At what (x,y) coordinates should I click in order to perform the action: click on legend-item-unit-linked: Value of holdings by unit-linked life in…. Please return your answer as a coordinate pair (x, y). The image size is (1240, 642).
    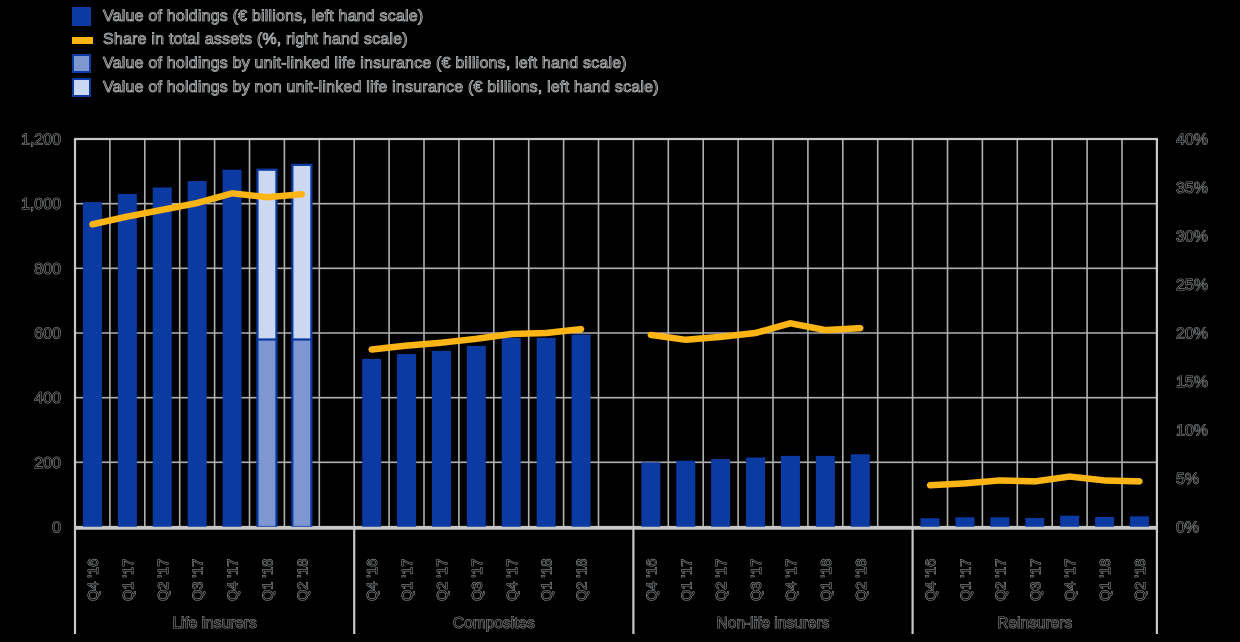
    Looking at the image, I should click on (365, 64).